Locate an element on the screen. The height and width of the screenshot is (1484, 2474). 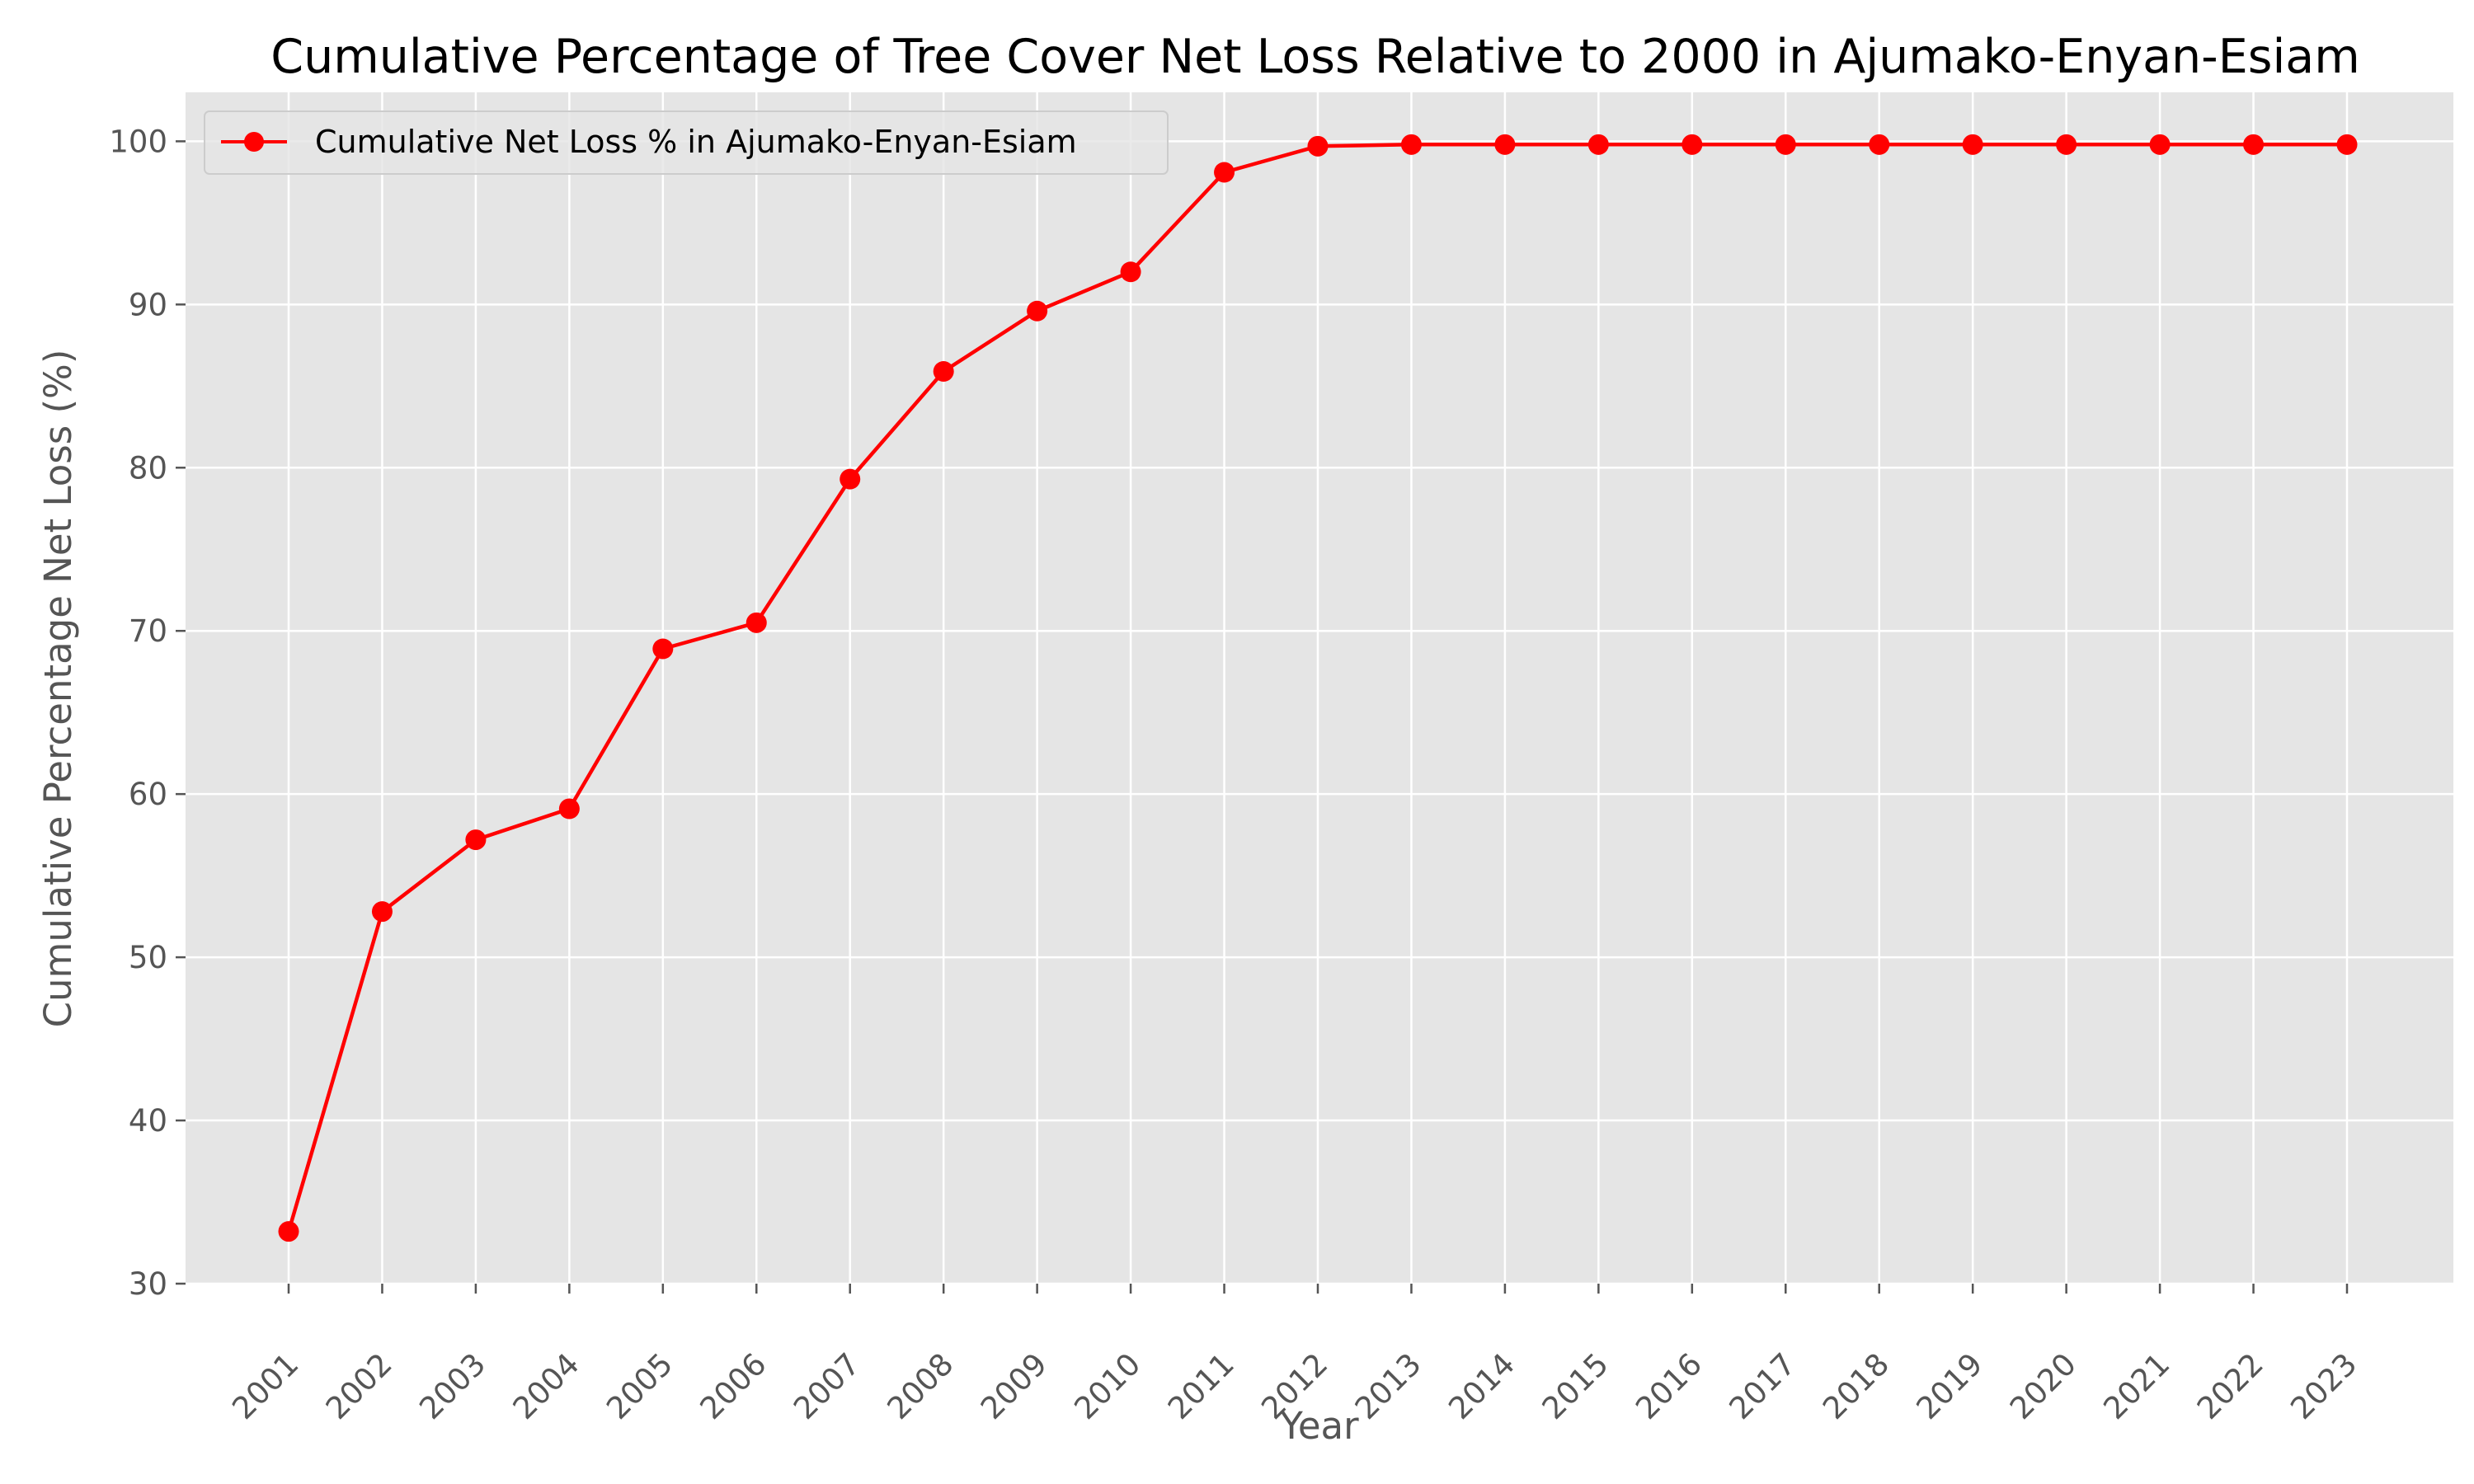
y-tick-label: 50 is located at coordinates (148, 957).